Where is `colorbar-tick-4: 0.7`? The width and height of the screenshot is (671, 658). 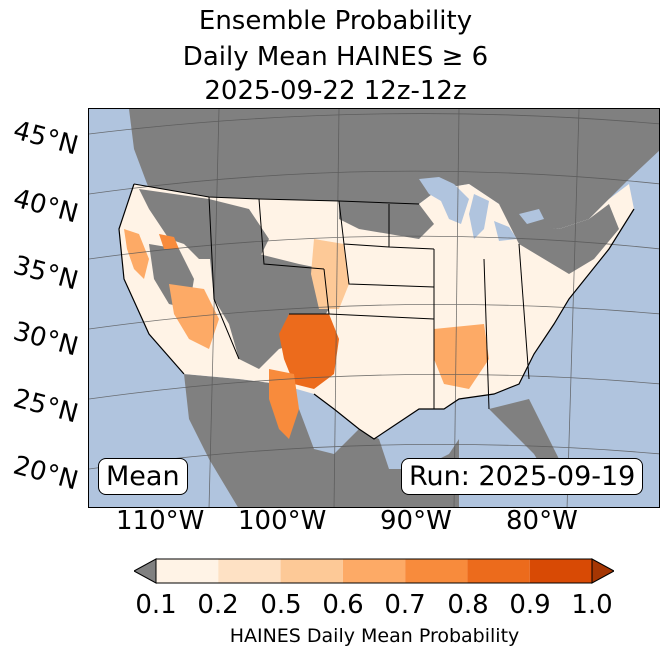 colorbar-tick-4: 0.7 is located at coordinates (405, 605).